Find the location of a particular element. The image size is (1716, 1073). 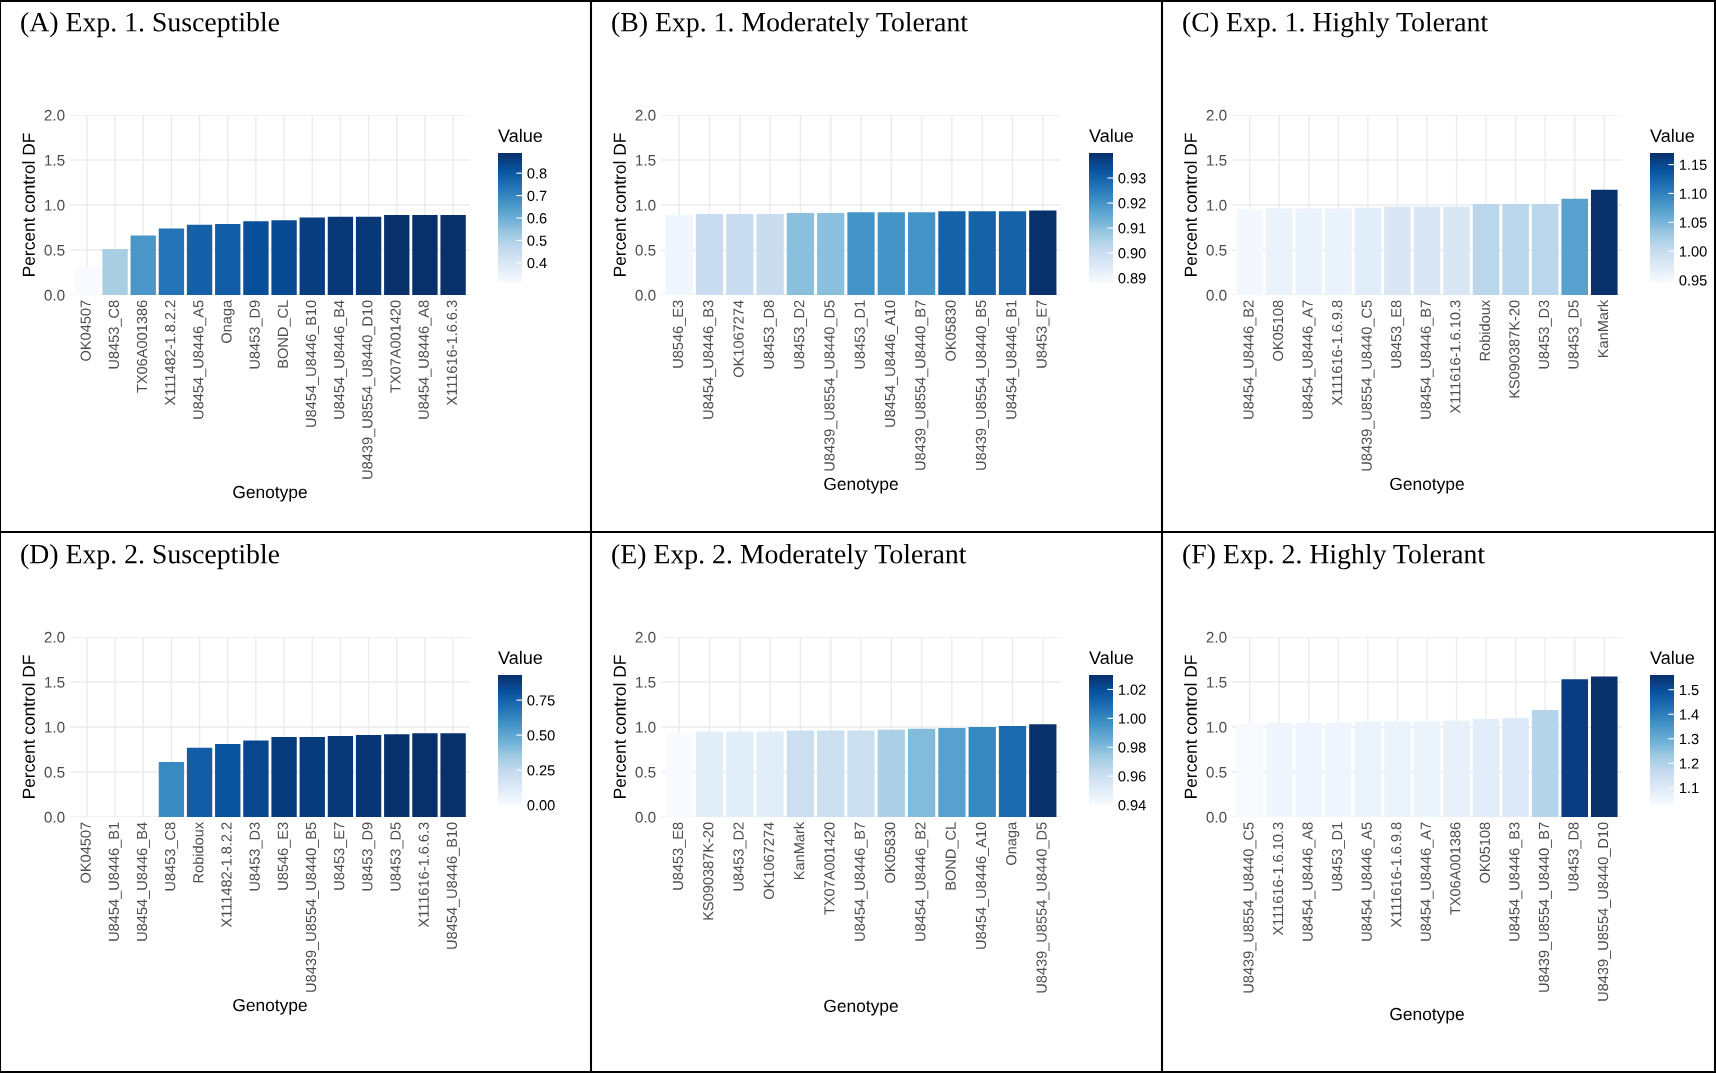

color-bar-label: 0.6 is located at coordinates (537, 218).